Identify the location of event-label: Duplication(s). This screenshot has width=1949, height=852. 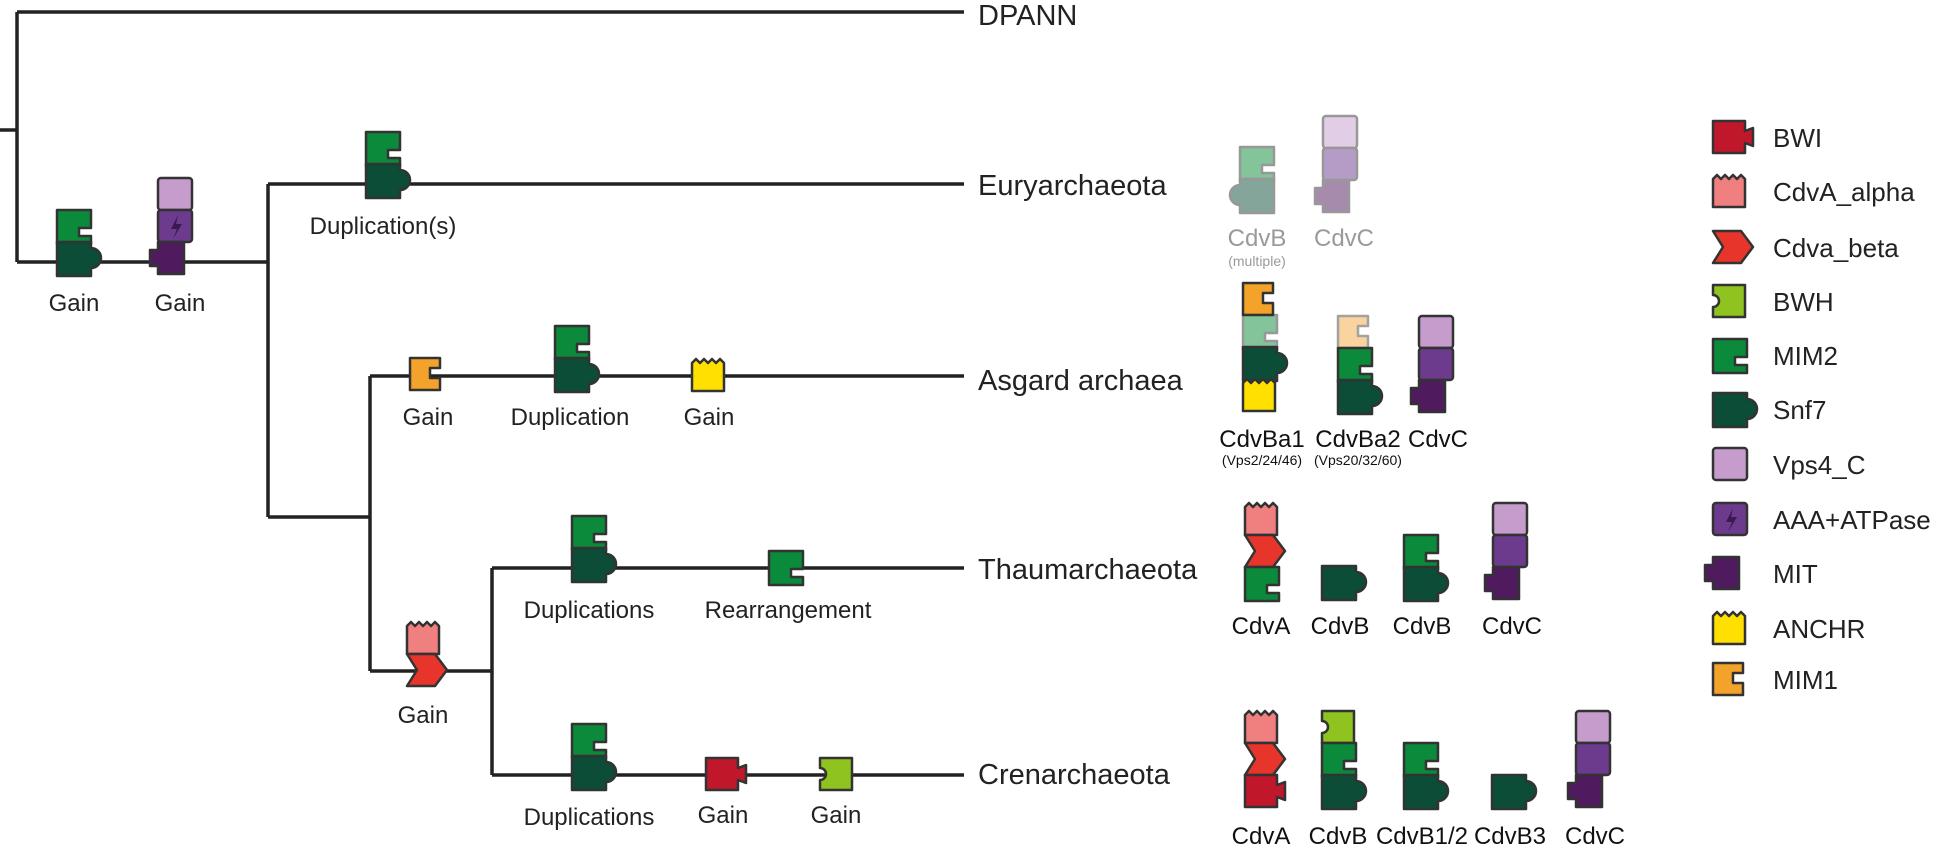
(383, 226).